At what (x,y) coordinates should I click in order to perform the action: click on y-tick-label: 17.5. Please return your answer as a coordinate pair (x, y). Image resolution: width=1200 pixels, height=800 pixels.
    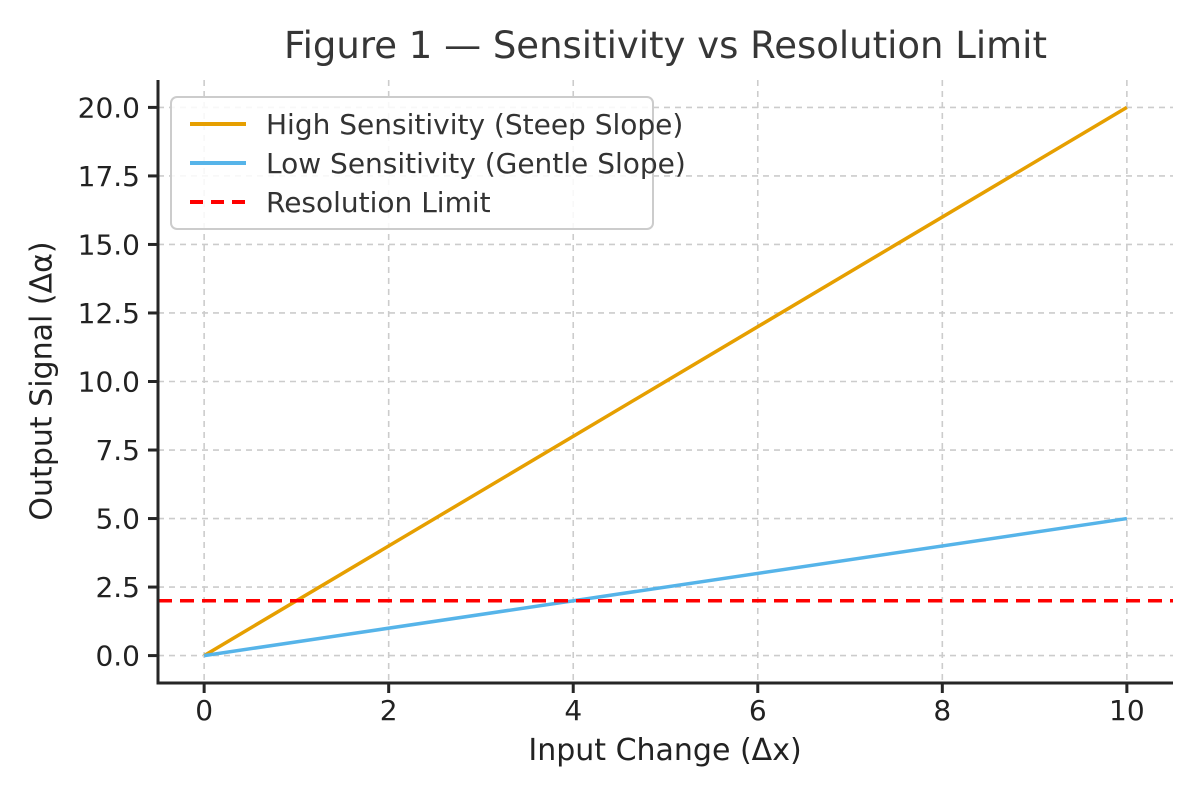
    Looking at the image, I should click on (109, 176).